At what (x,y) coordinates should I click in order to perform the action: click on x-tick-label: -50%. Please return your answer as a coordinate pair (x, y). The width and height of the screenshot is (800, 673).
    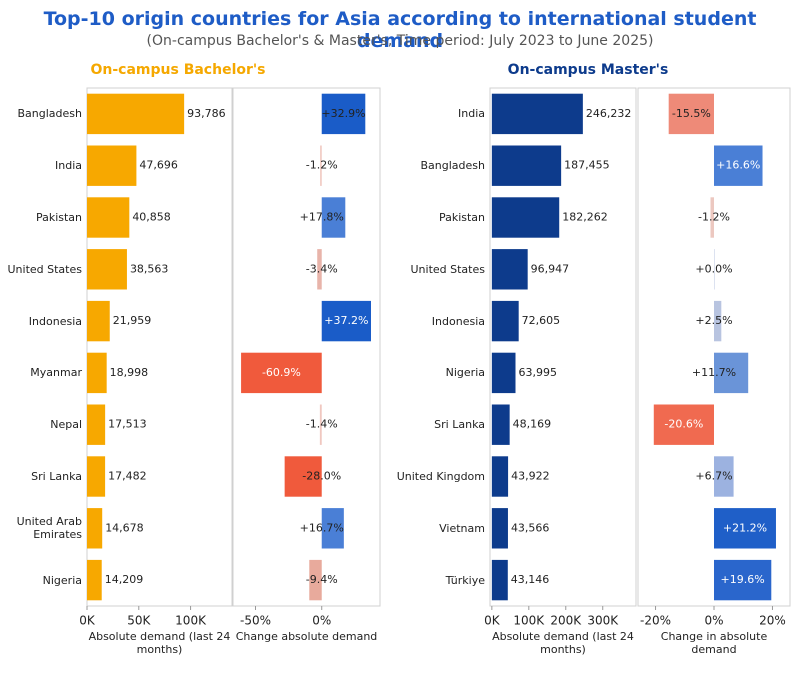
    Looking at the image, I should click on (255, 621).